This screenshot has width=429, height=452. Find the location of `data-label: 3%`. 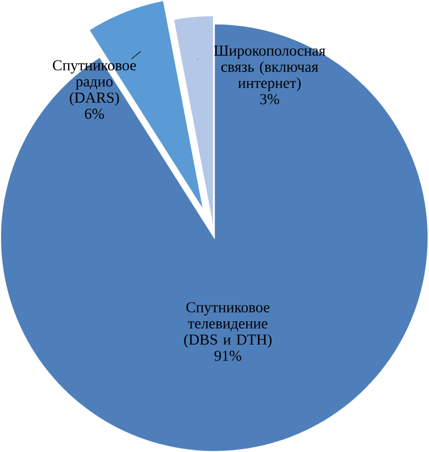

data-label: 3% is located at coordinates (270, 99).